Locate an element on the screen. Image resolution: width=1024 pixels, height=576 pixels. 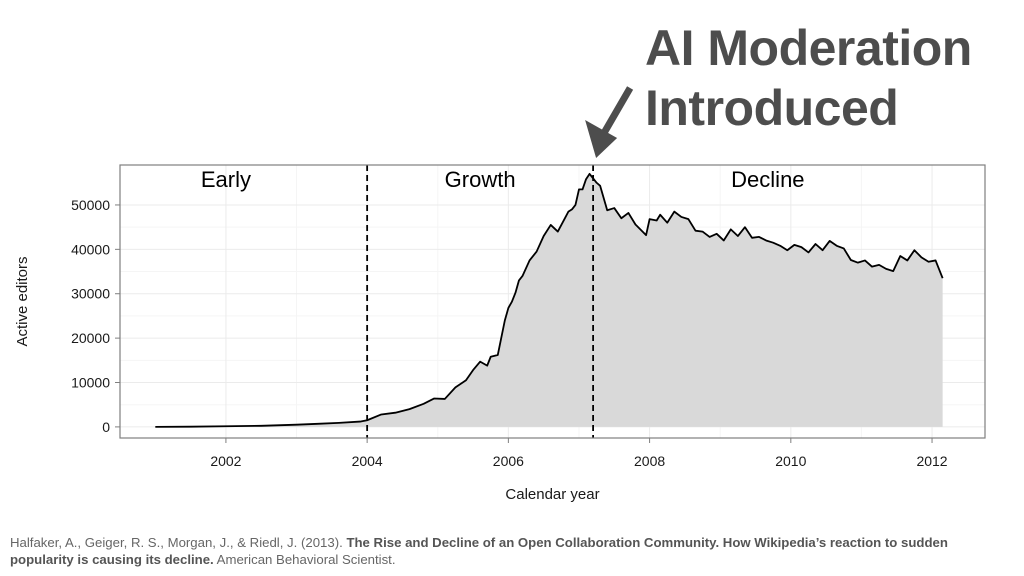
annotation-arrow is located at coordinates (609, 122).